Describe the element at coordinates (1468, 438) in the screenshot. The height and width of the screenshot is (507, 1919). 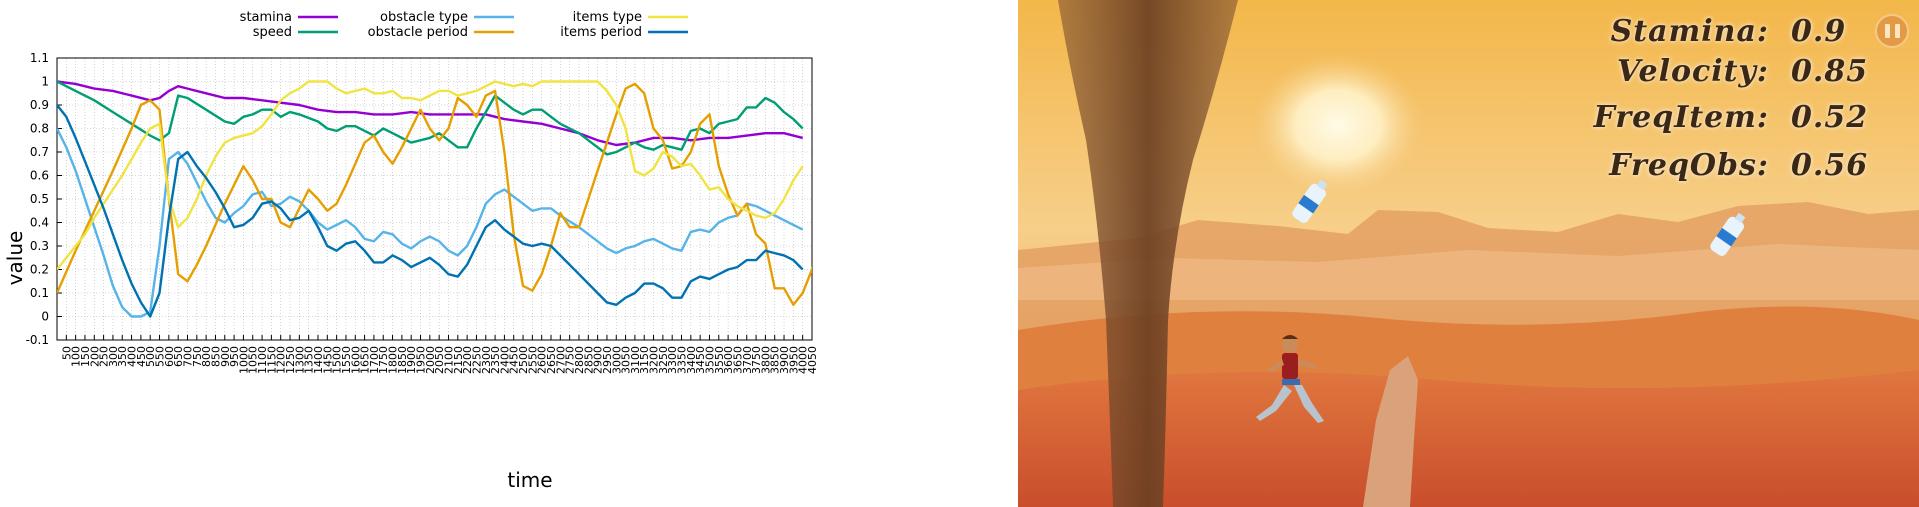
I see `front-dunes` at that location.